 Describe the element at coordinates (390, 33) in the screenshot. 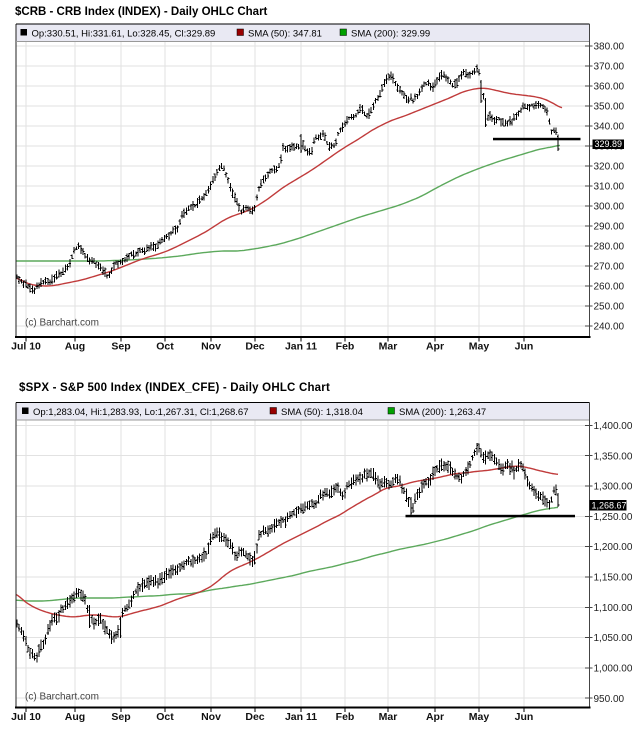

I see `svg-text: SMA (200): 329.99` at that location.